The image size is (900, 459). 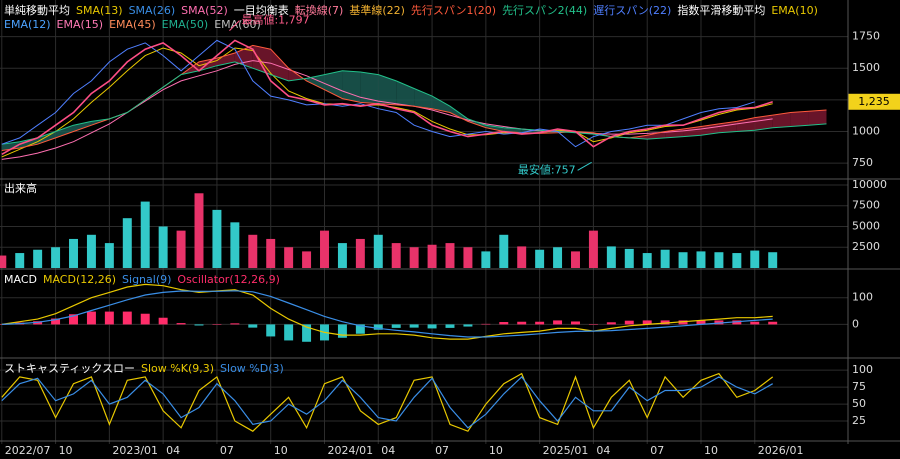 What do you see at coordinates (794, 10) in the screenshot?
I see `legend-label: EMA(10)` at bounding box center [794, 10].